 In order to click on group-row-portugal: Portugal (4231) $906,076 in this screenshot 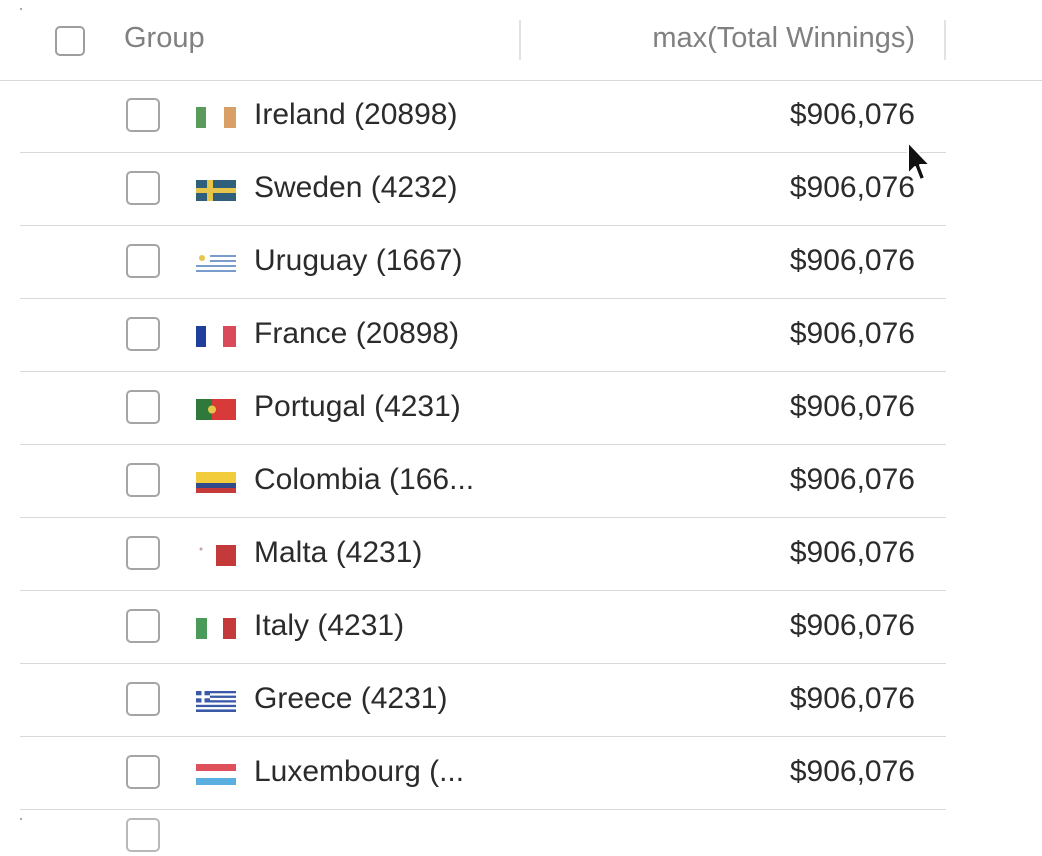, I will do `click(483, 408)`.